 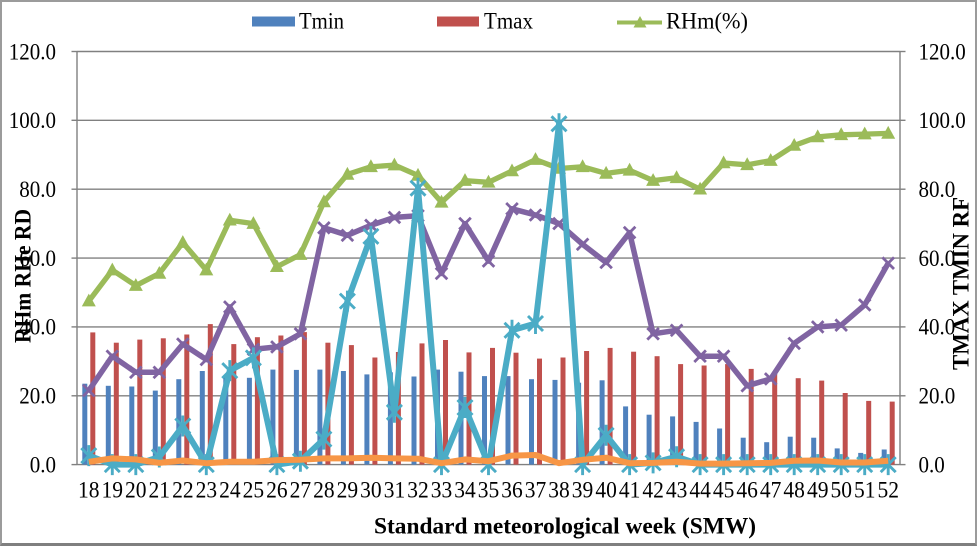 I want to click on svg-text: 33, so click(x=442, y=490).